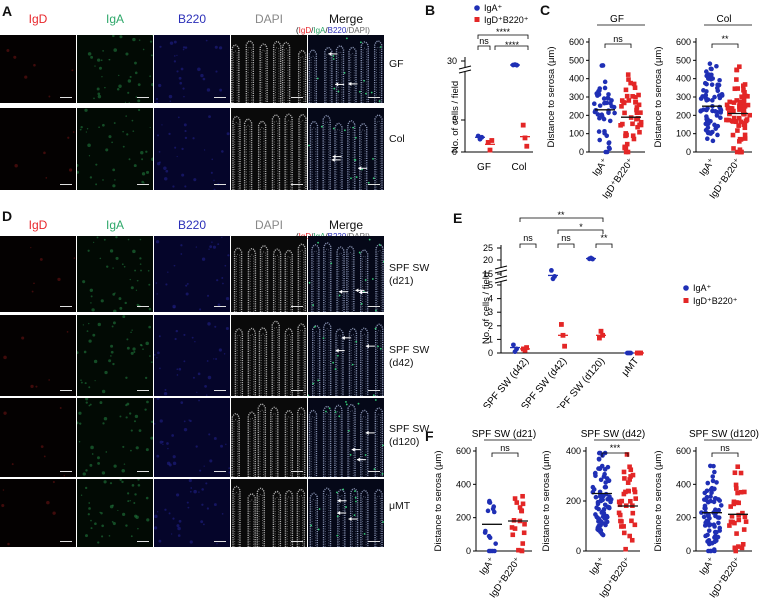 The height and width of the screenshot is (598, 760). I want to click on legend-b: IgA⁺ IgD⁺B220⁺, so click(501, 14).